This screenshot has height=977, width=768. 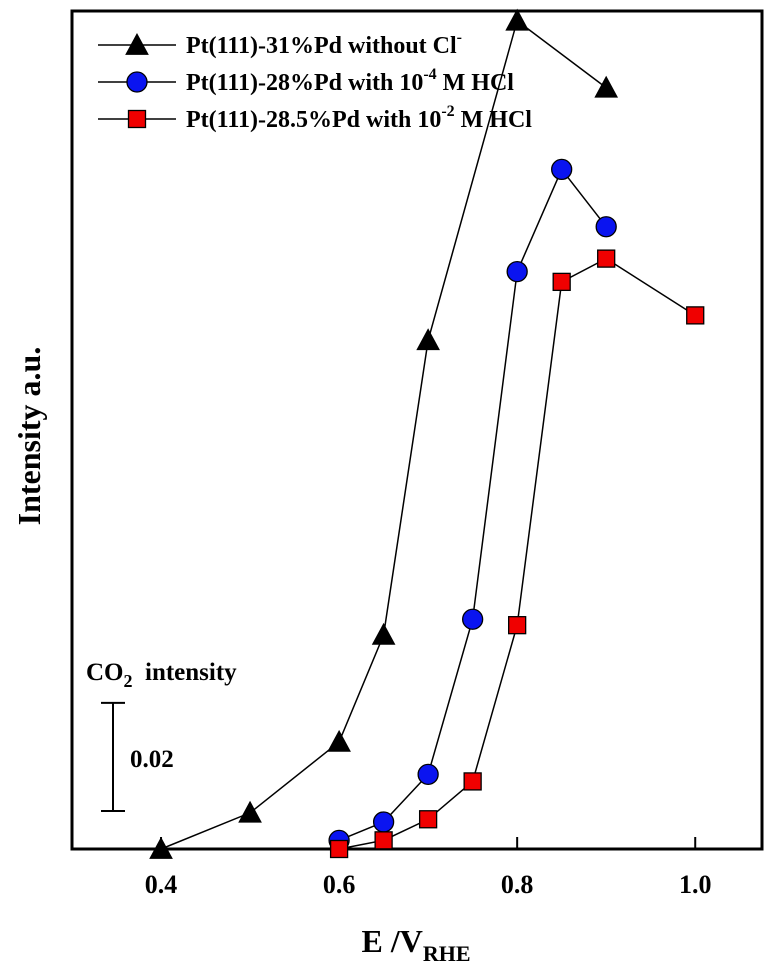 What do you see at coordinates (105, 672) in the screenshot?
I see `annotation-label-main: CO` at bounding box center [105, 672].